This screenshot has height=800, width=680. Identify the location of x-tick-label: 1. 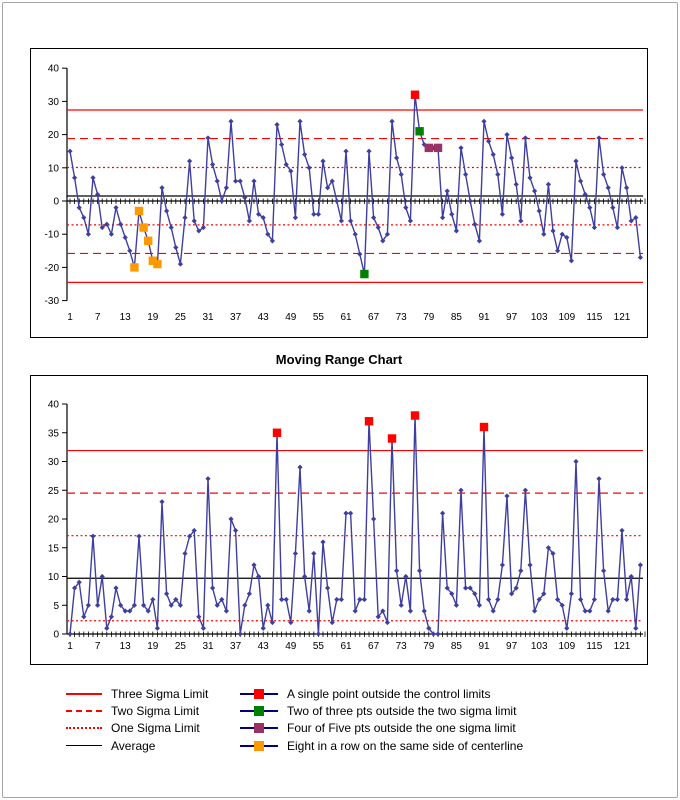
(70, 317).